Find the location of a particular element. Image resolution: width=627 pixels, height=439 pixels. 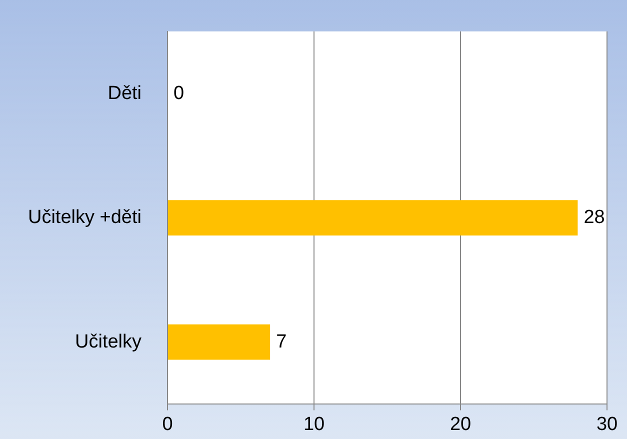

data-label: 7 is located at coordinates (281, 341).